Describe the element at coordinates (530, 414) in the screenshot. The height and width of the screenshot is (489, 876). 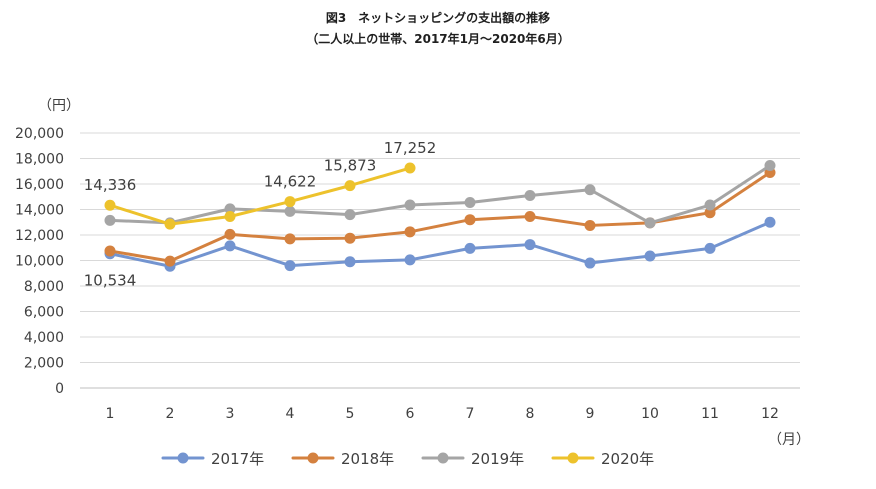
I see `x-tick-label: 8` at that location.